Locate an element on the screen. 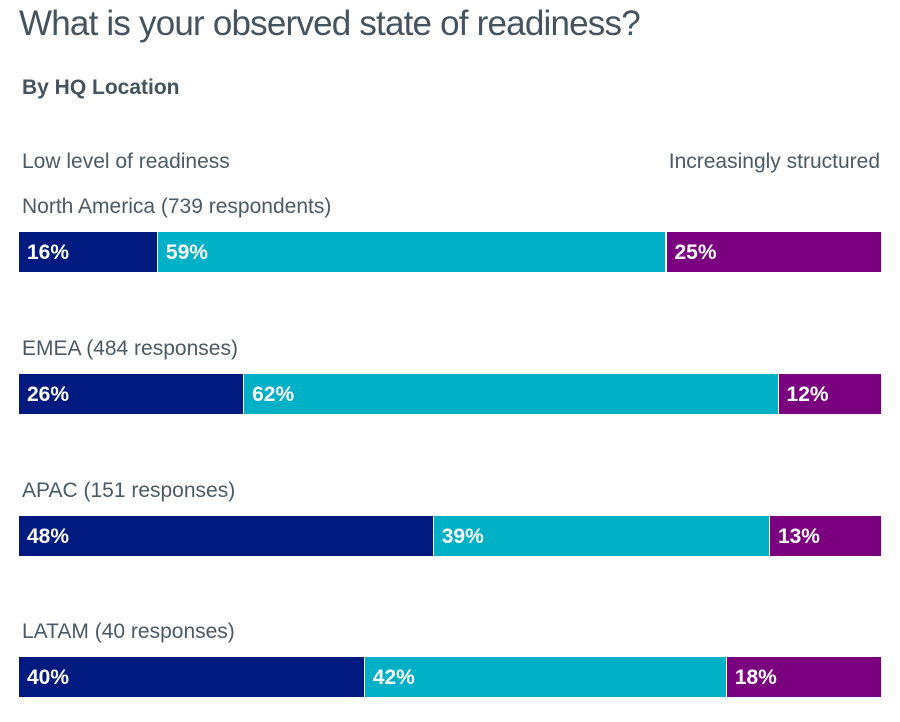 This screenshot has height=722, width=900. bar-segment: 13% is located at coordinates (824, 536).